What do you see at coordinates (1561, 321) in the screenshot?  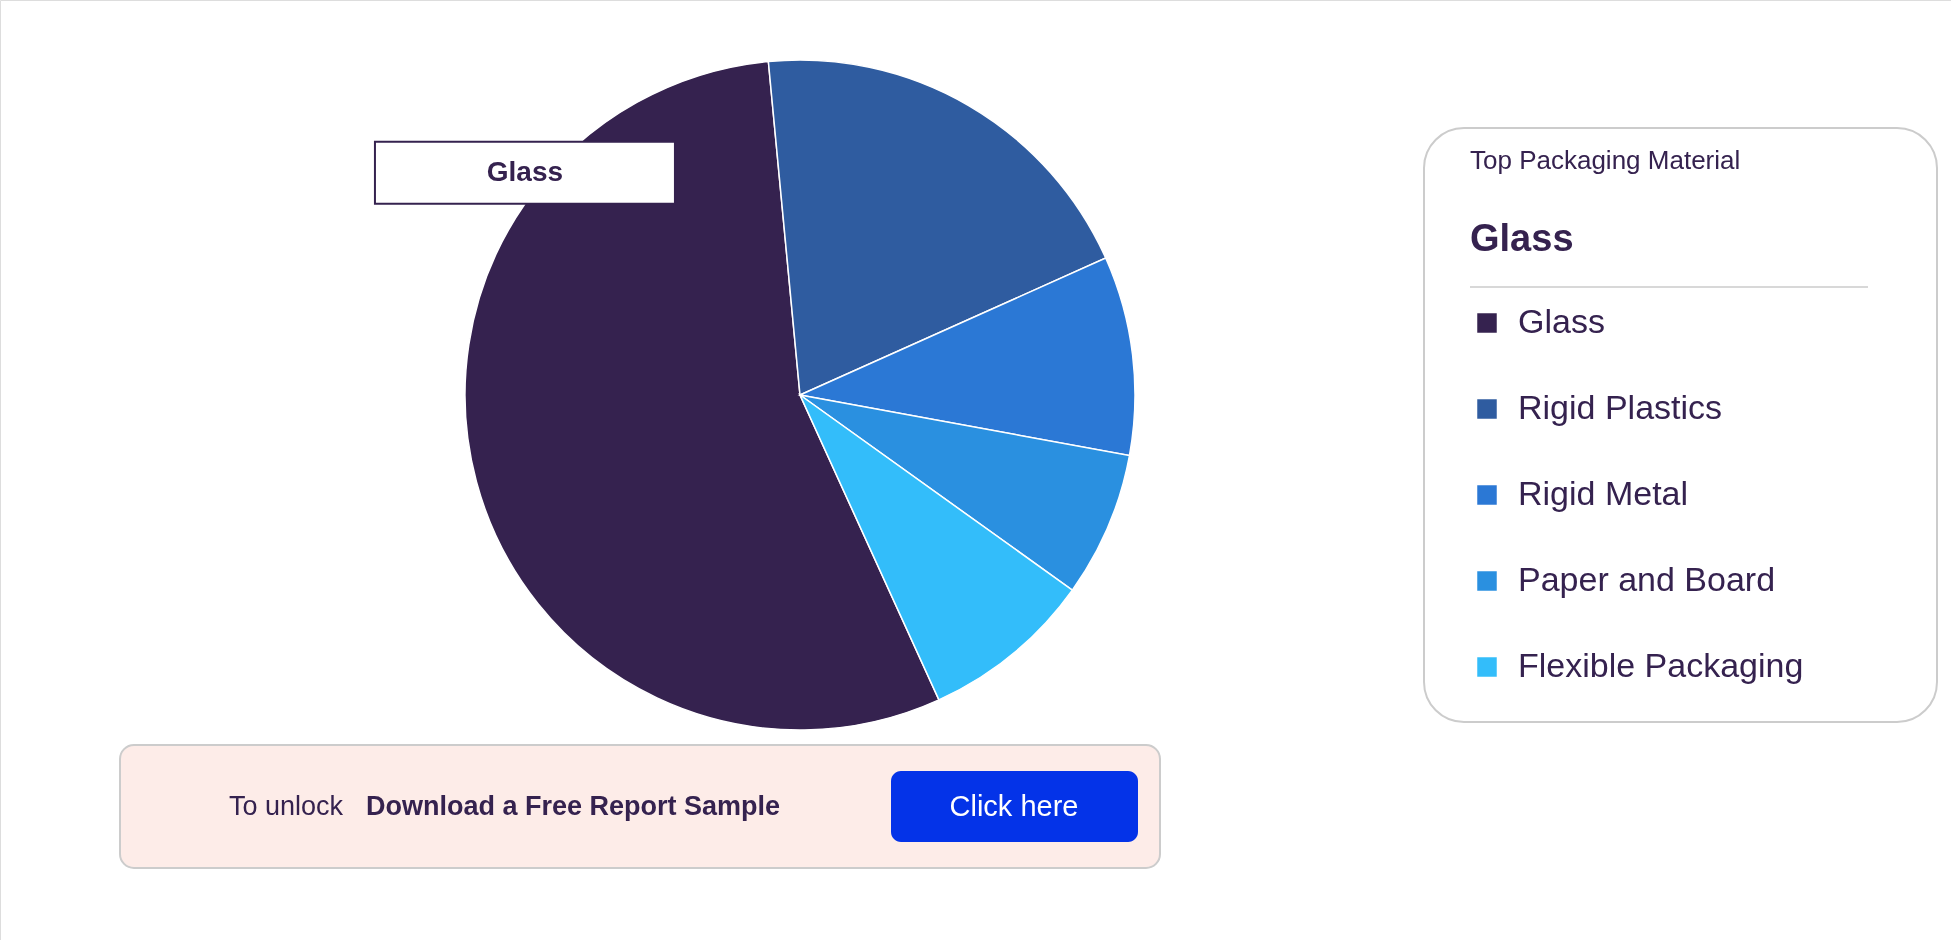 I see `legend-label: Glass` at bounding box center [1561, 321].